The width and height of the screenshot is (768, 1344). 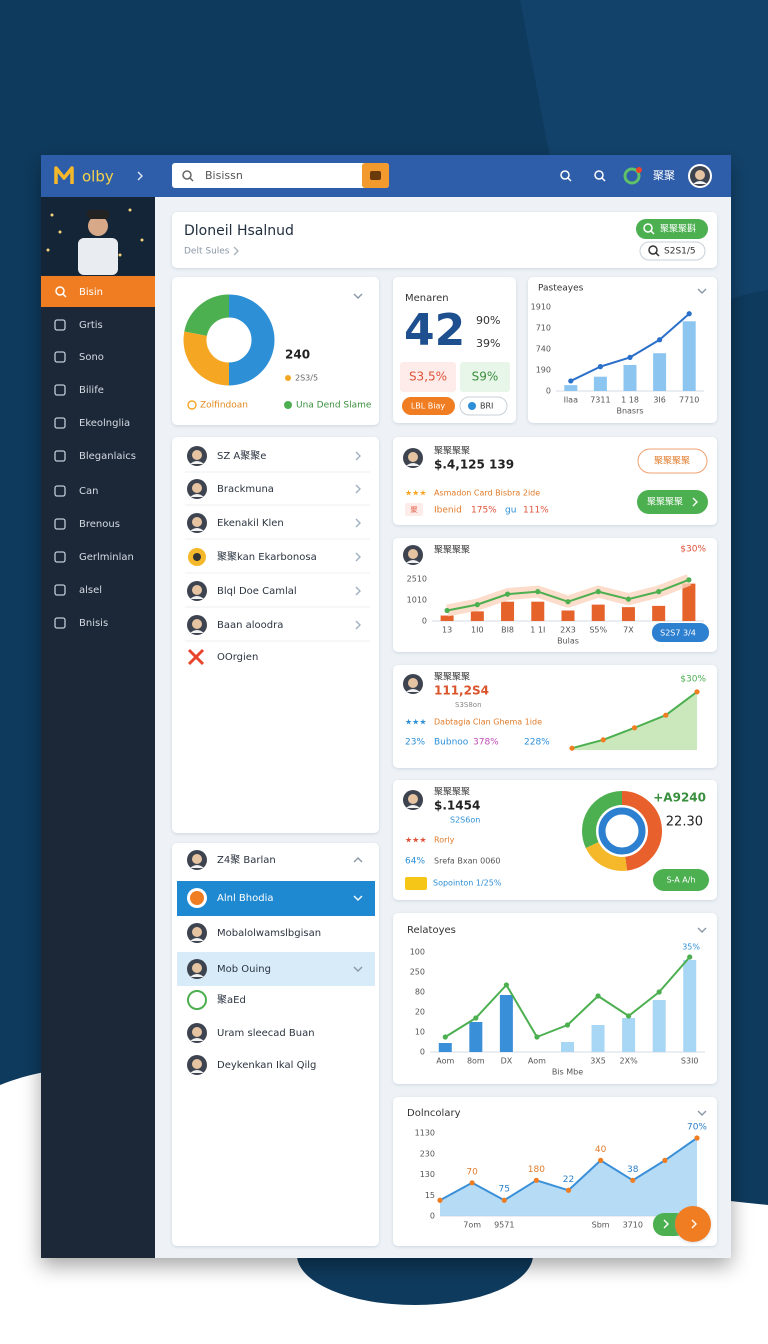 What do you see at coordinates (476, 1061) in the screenshot?
I see `x-label: 8om` at bounding box center [476, 1061].